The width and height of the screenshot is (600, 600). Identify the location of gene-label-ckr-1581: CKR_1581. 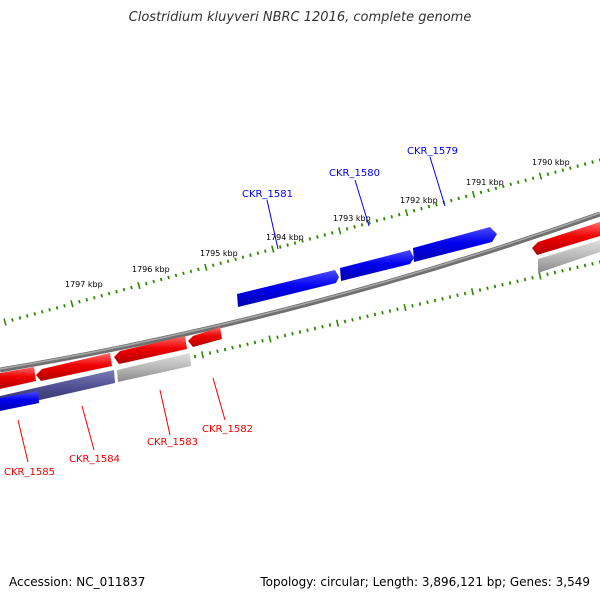
(267, 194).